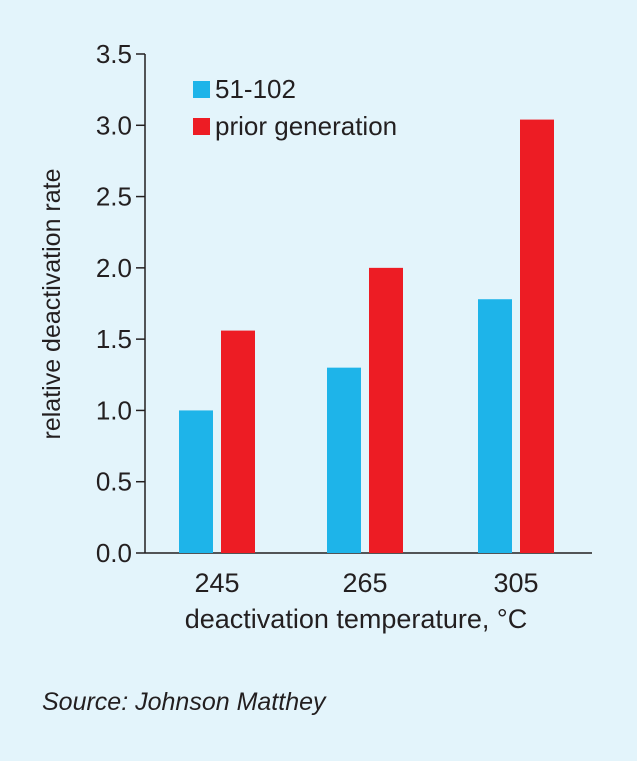 The width and height of the screenshot is (637, 761). Describe the element at coordinates (306, 126) in the screenshot. I see `legend-label: prior generation` at that location.